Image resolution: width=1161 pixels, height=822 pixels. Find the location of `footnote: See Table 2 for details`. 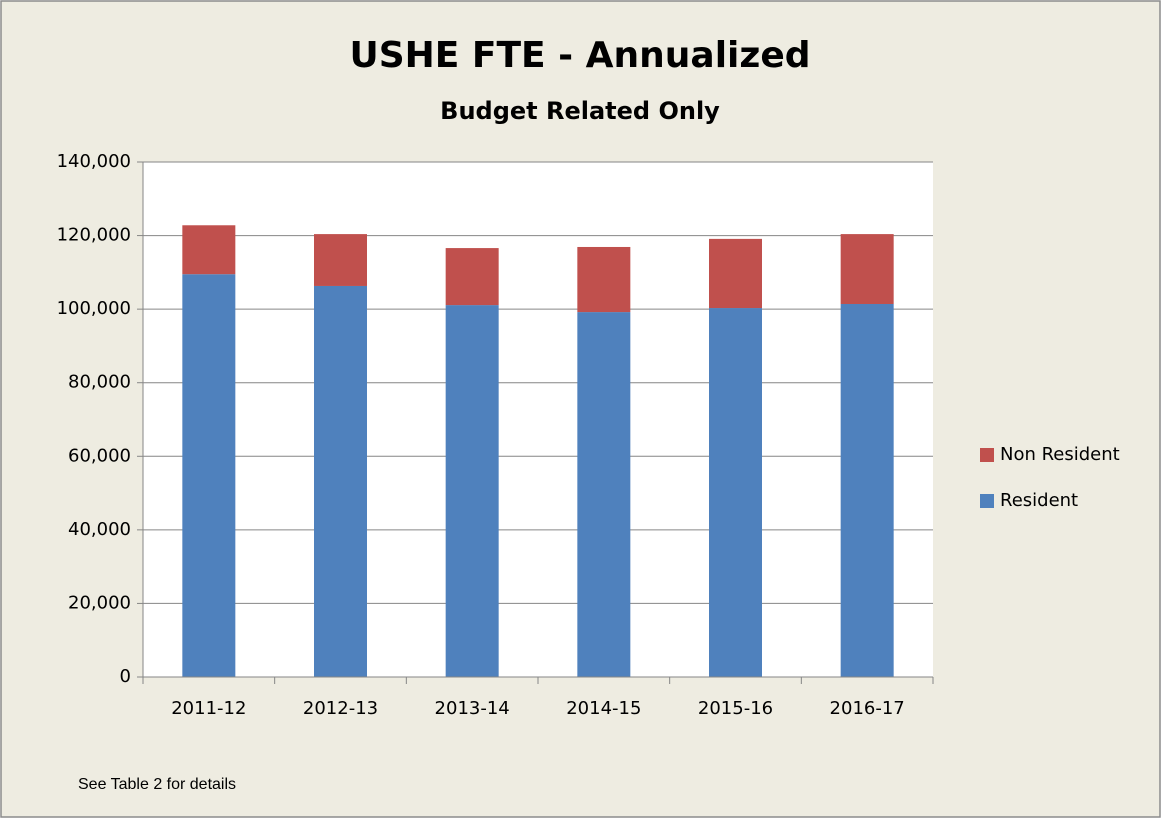

footnote: See Table 2 for details is located at coordinates (157, 784).